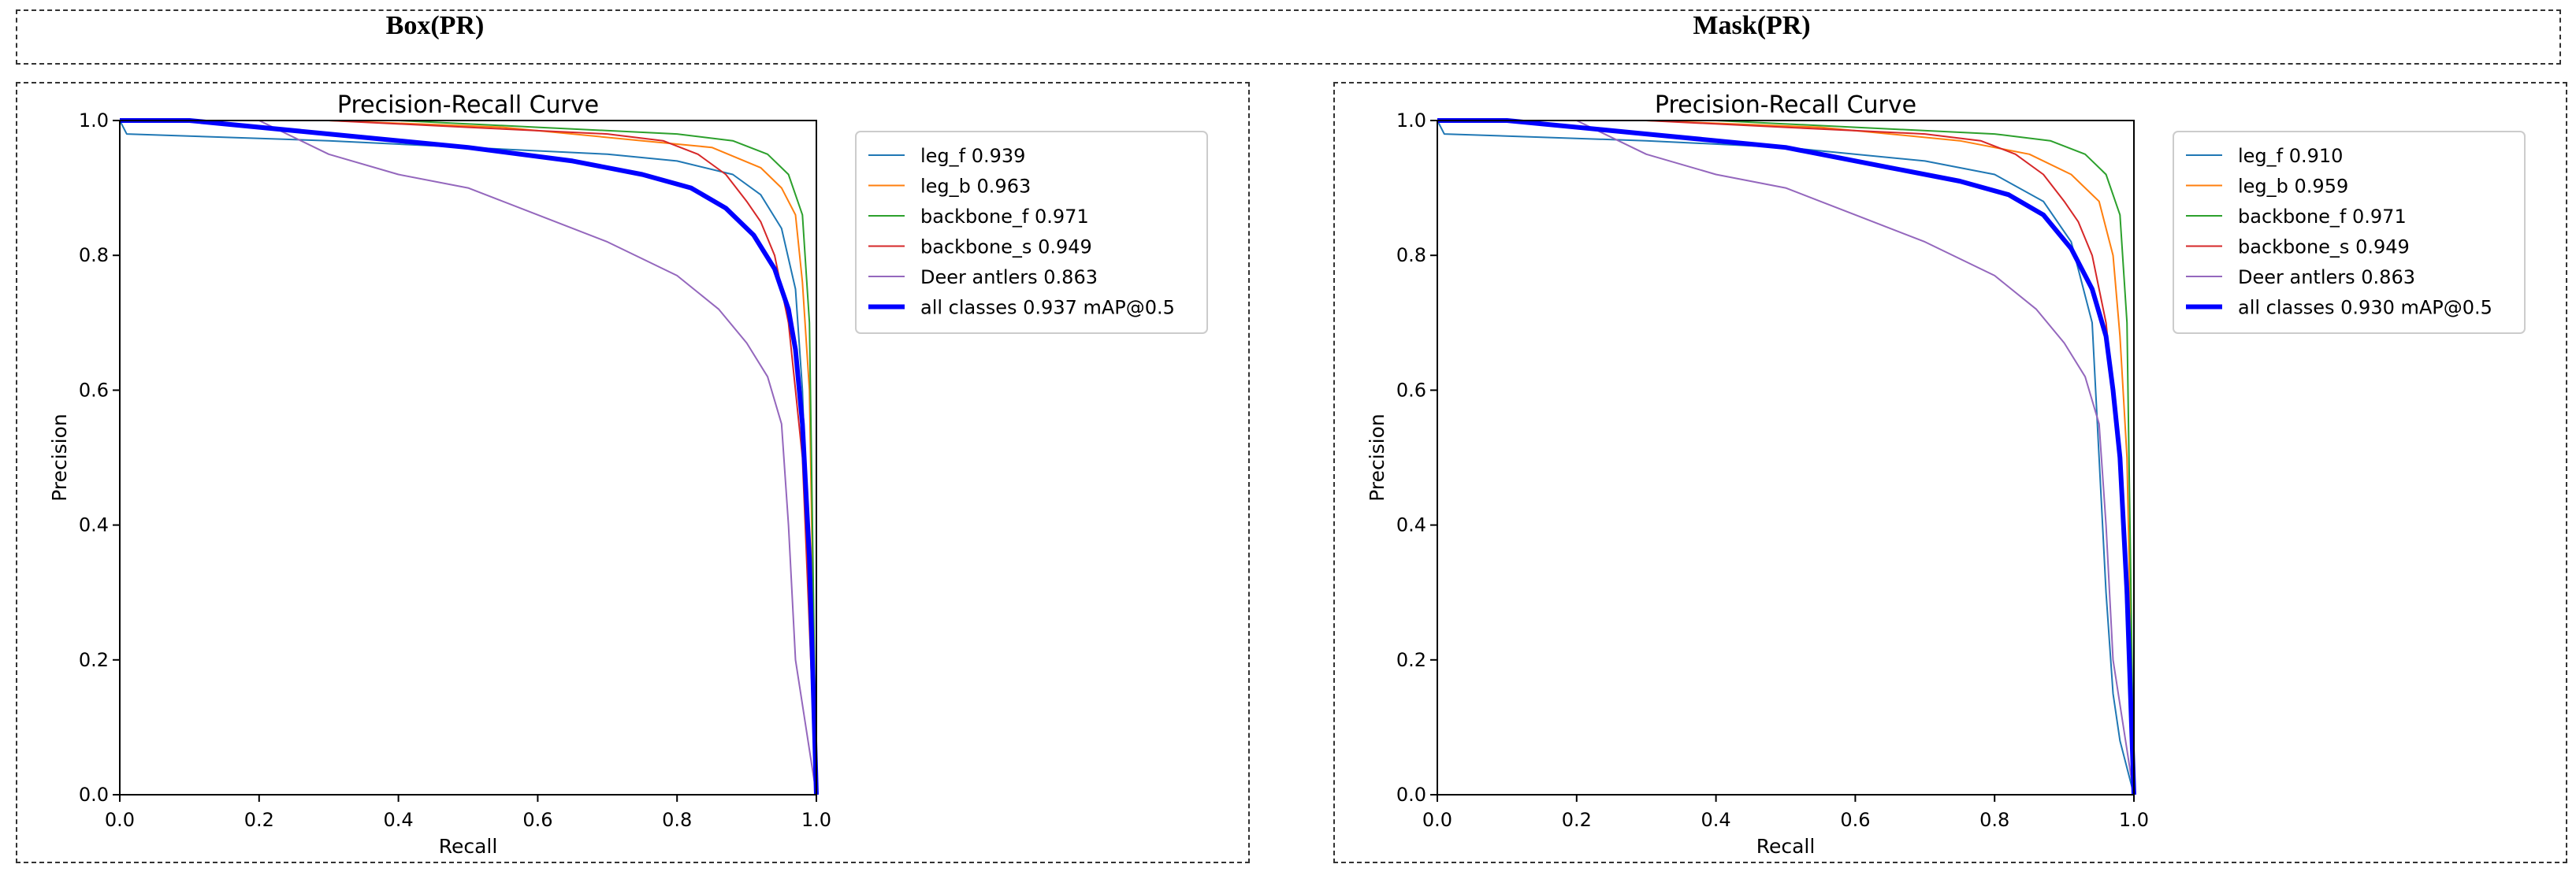  Describe the element at coordinates (1047, 308) in the screenshot. I see `legend-entry: all classes 0.937 mAP@0.5` at that location.